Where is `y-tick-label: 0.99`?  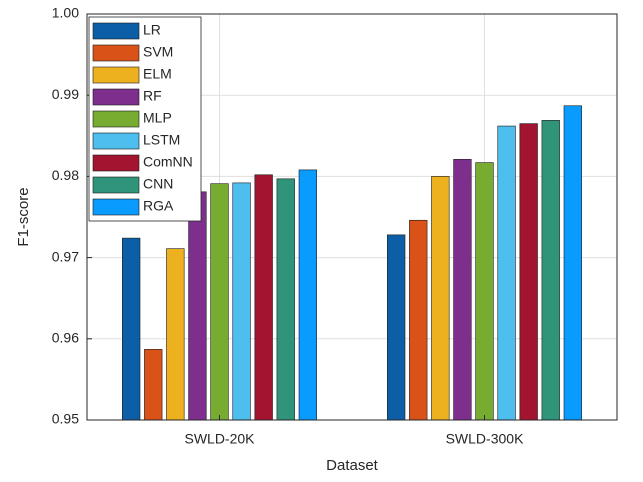 y-tick-label: 0.99 is located at coordinates (65, 94).